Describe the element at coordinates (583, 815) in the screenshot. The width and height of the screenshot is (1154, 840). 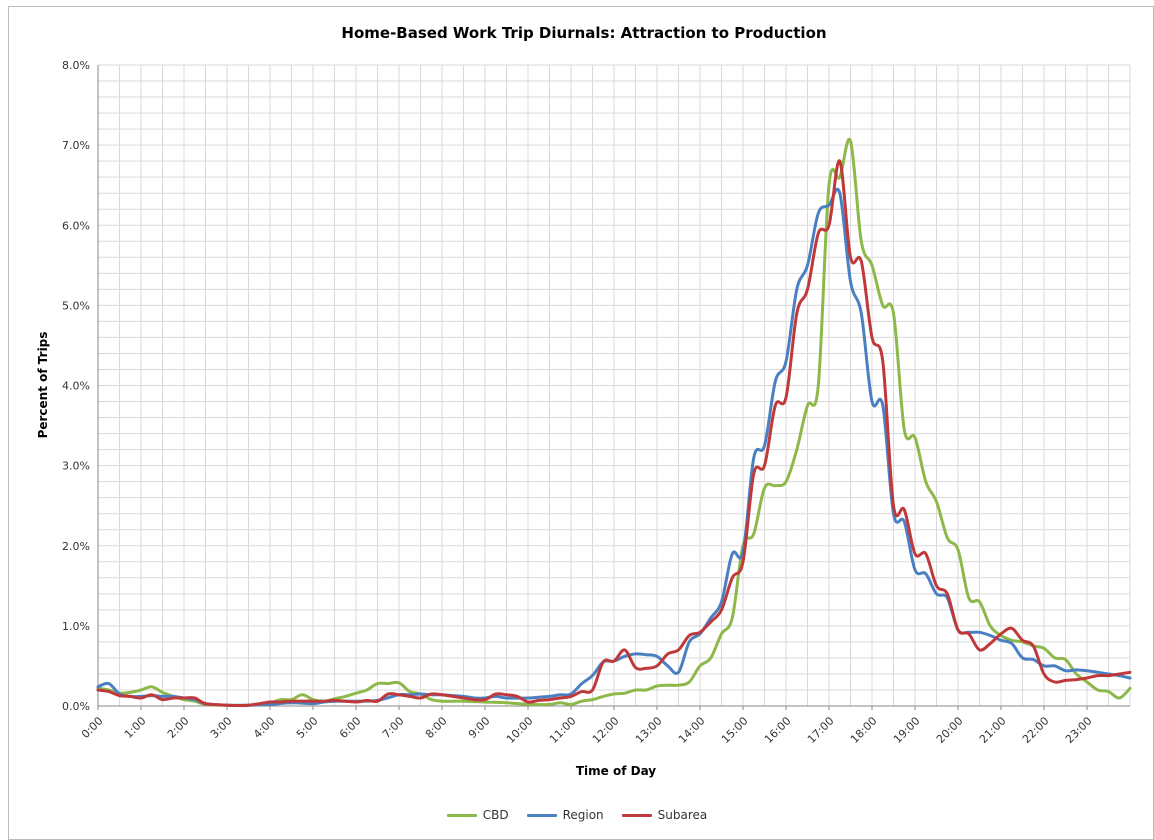
I see `legend-label: Region` at that location.